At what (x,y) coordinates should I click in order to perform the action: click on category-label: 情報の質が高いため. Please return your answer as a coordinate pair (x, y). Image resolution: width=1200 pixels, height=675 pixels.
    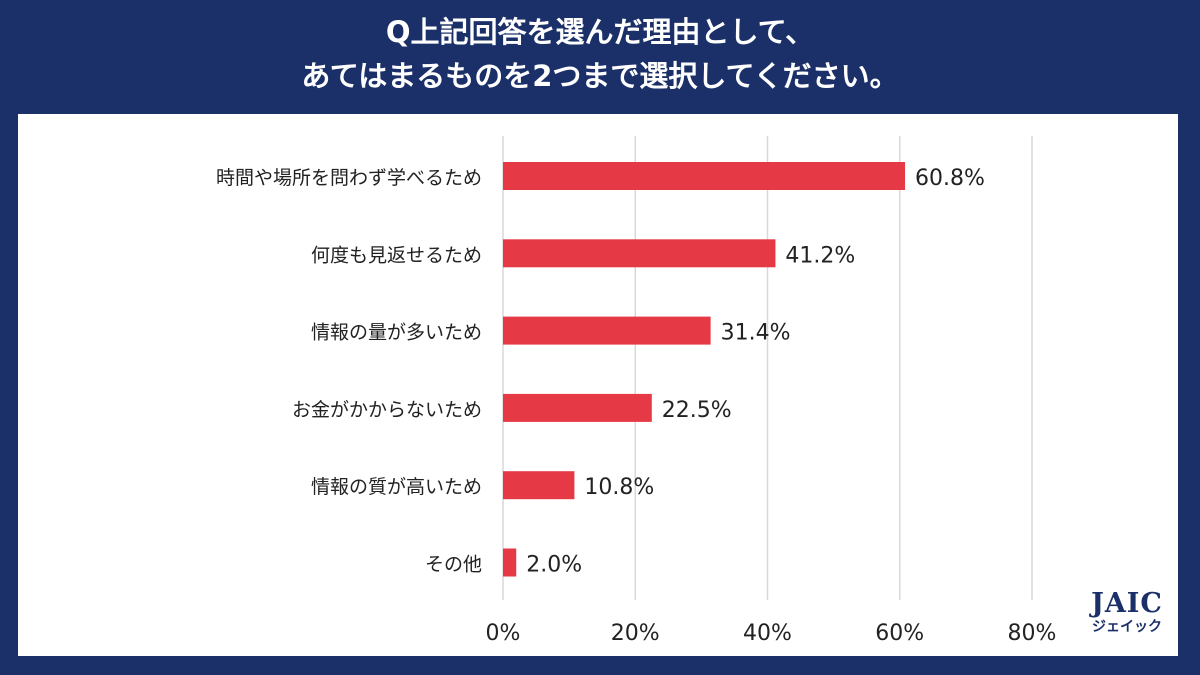
    Looking at the image, I should click on (396, 487).